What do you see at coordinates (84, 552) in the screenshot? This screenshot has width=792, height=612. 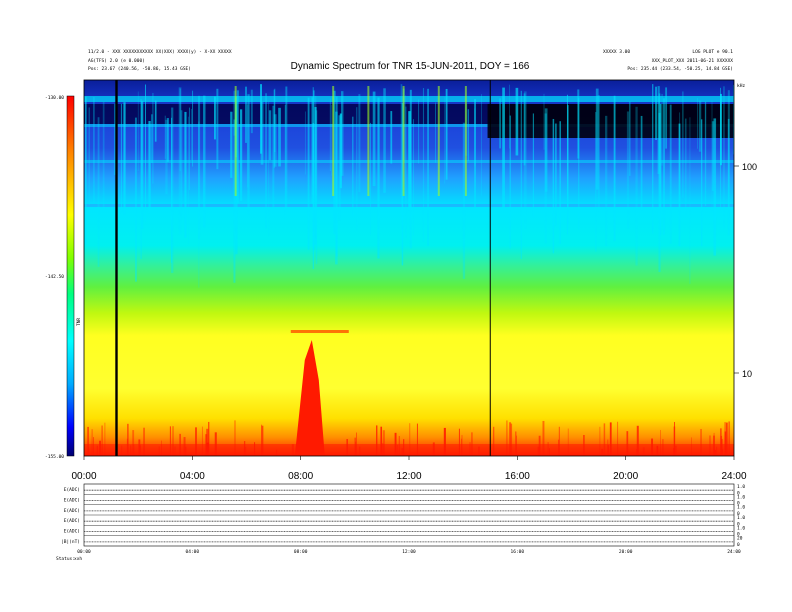 I see `bottom-tick-label: 00:00` at bounding box center [84, 552].